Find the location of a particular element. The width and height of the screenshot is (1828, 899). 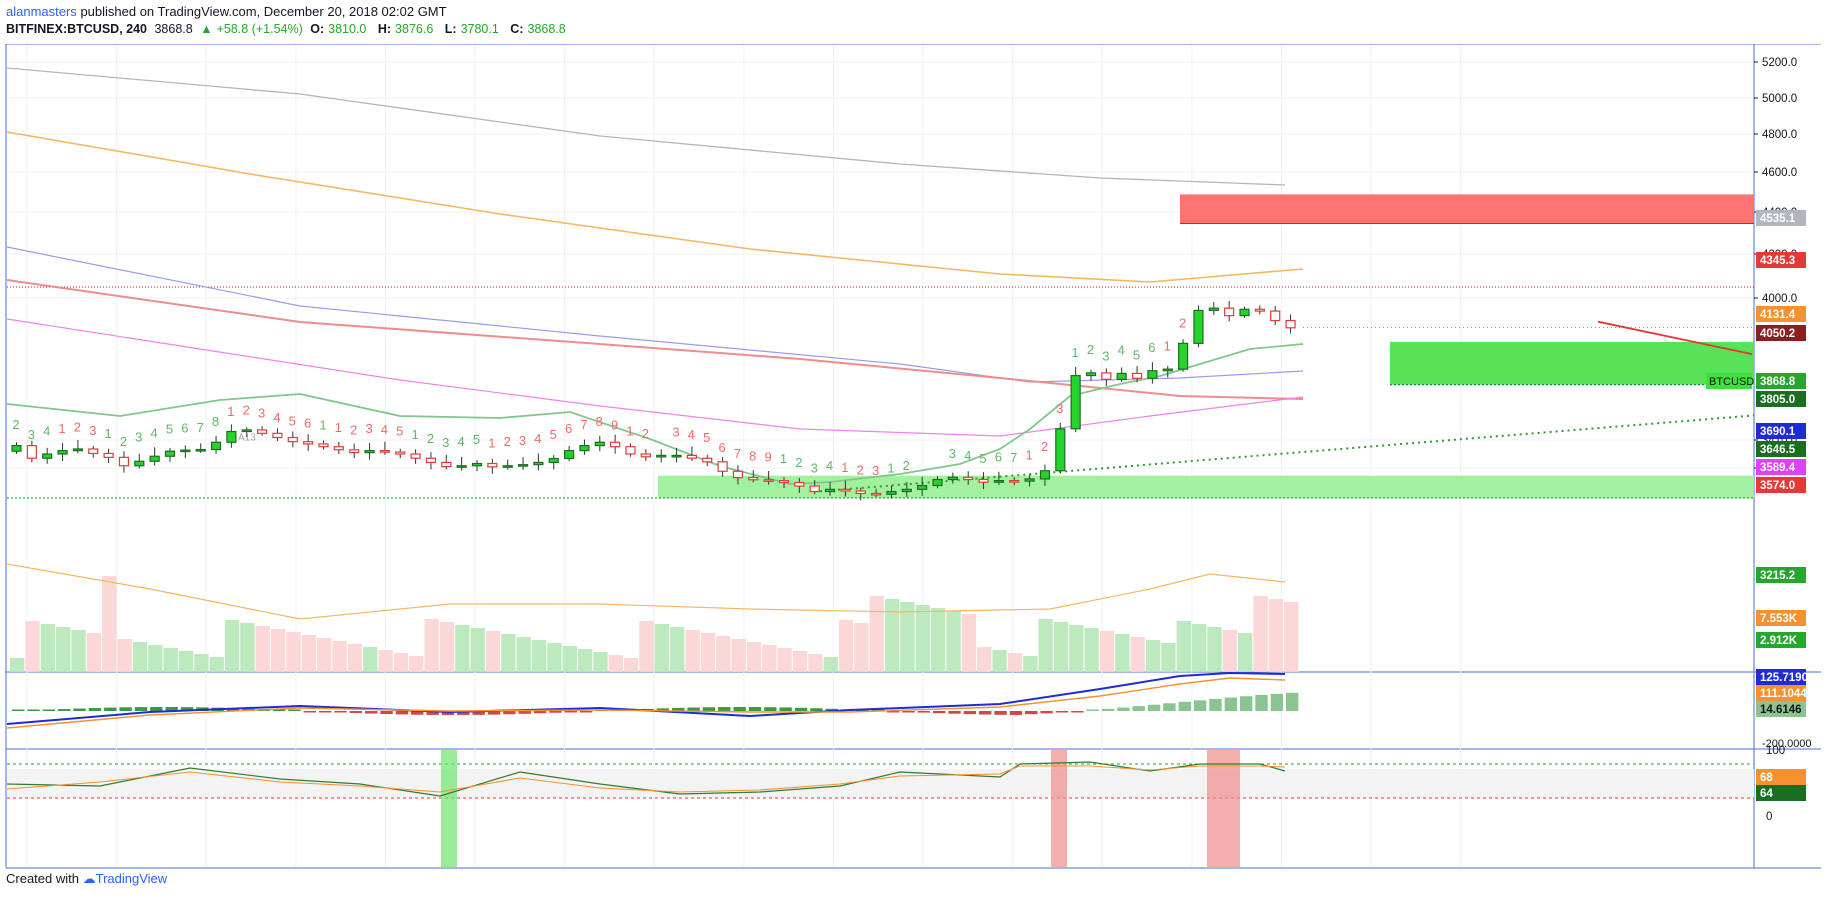

price-tag-label: 125.7190 is located at coordinates (1784, 678).